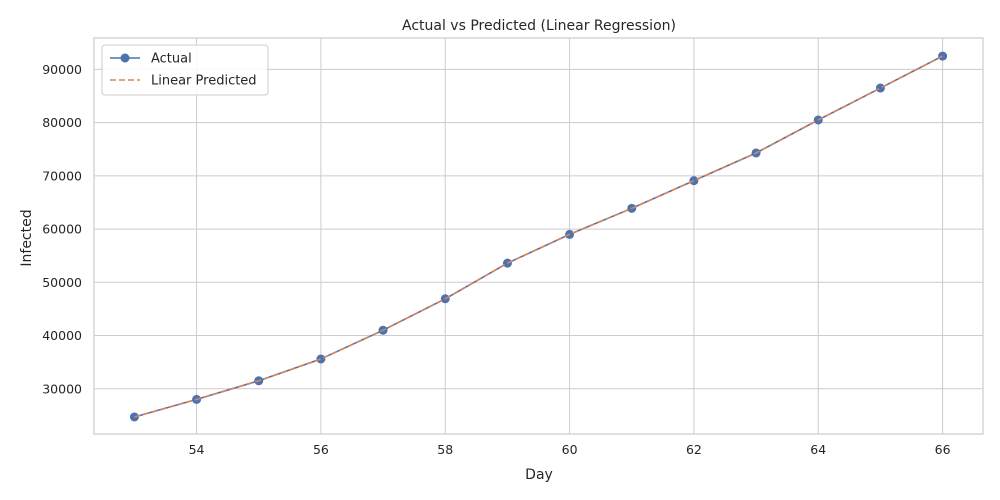 This screenshot has width=1000, height=500. What do you see at coordinates (171, 59) in the screenshot?
I see `legend-label: Actual` at bounding box center [171, 59].